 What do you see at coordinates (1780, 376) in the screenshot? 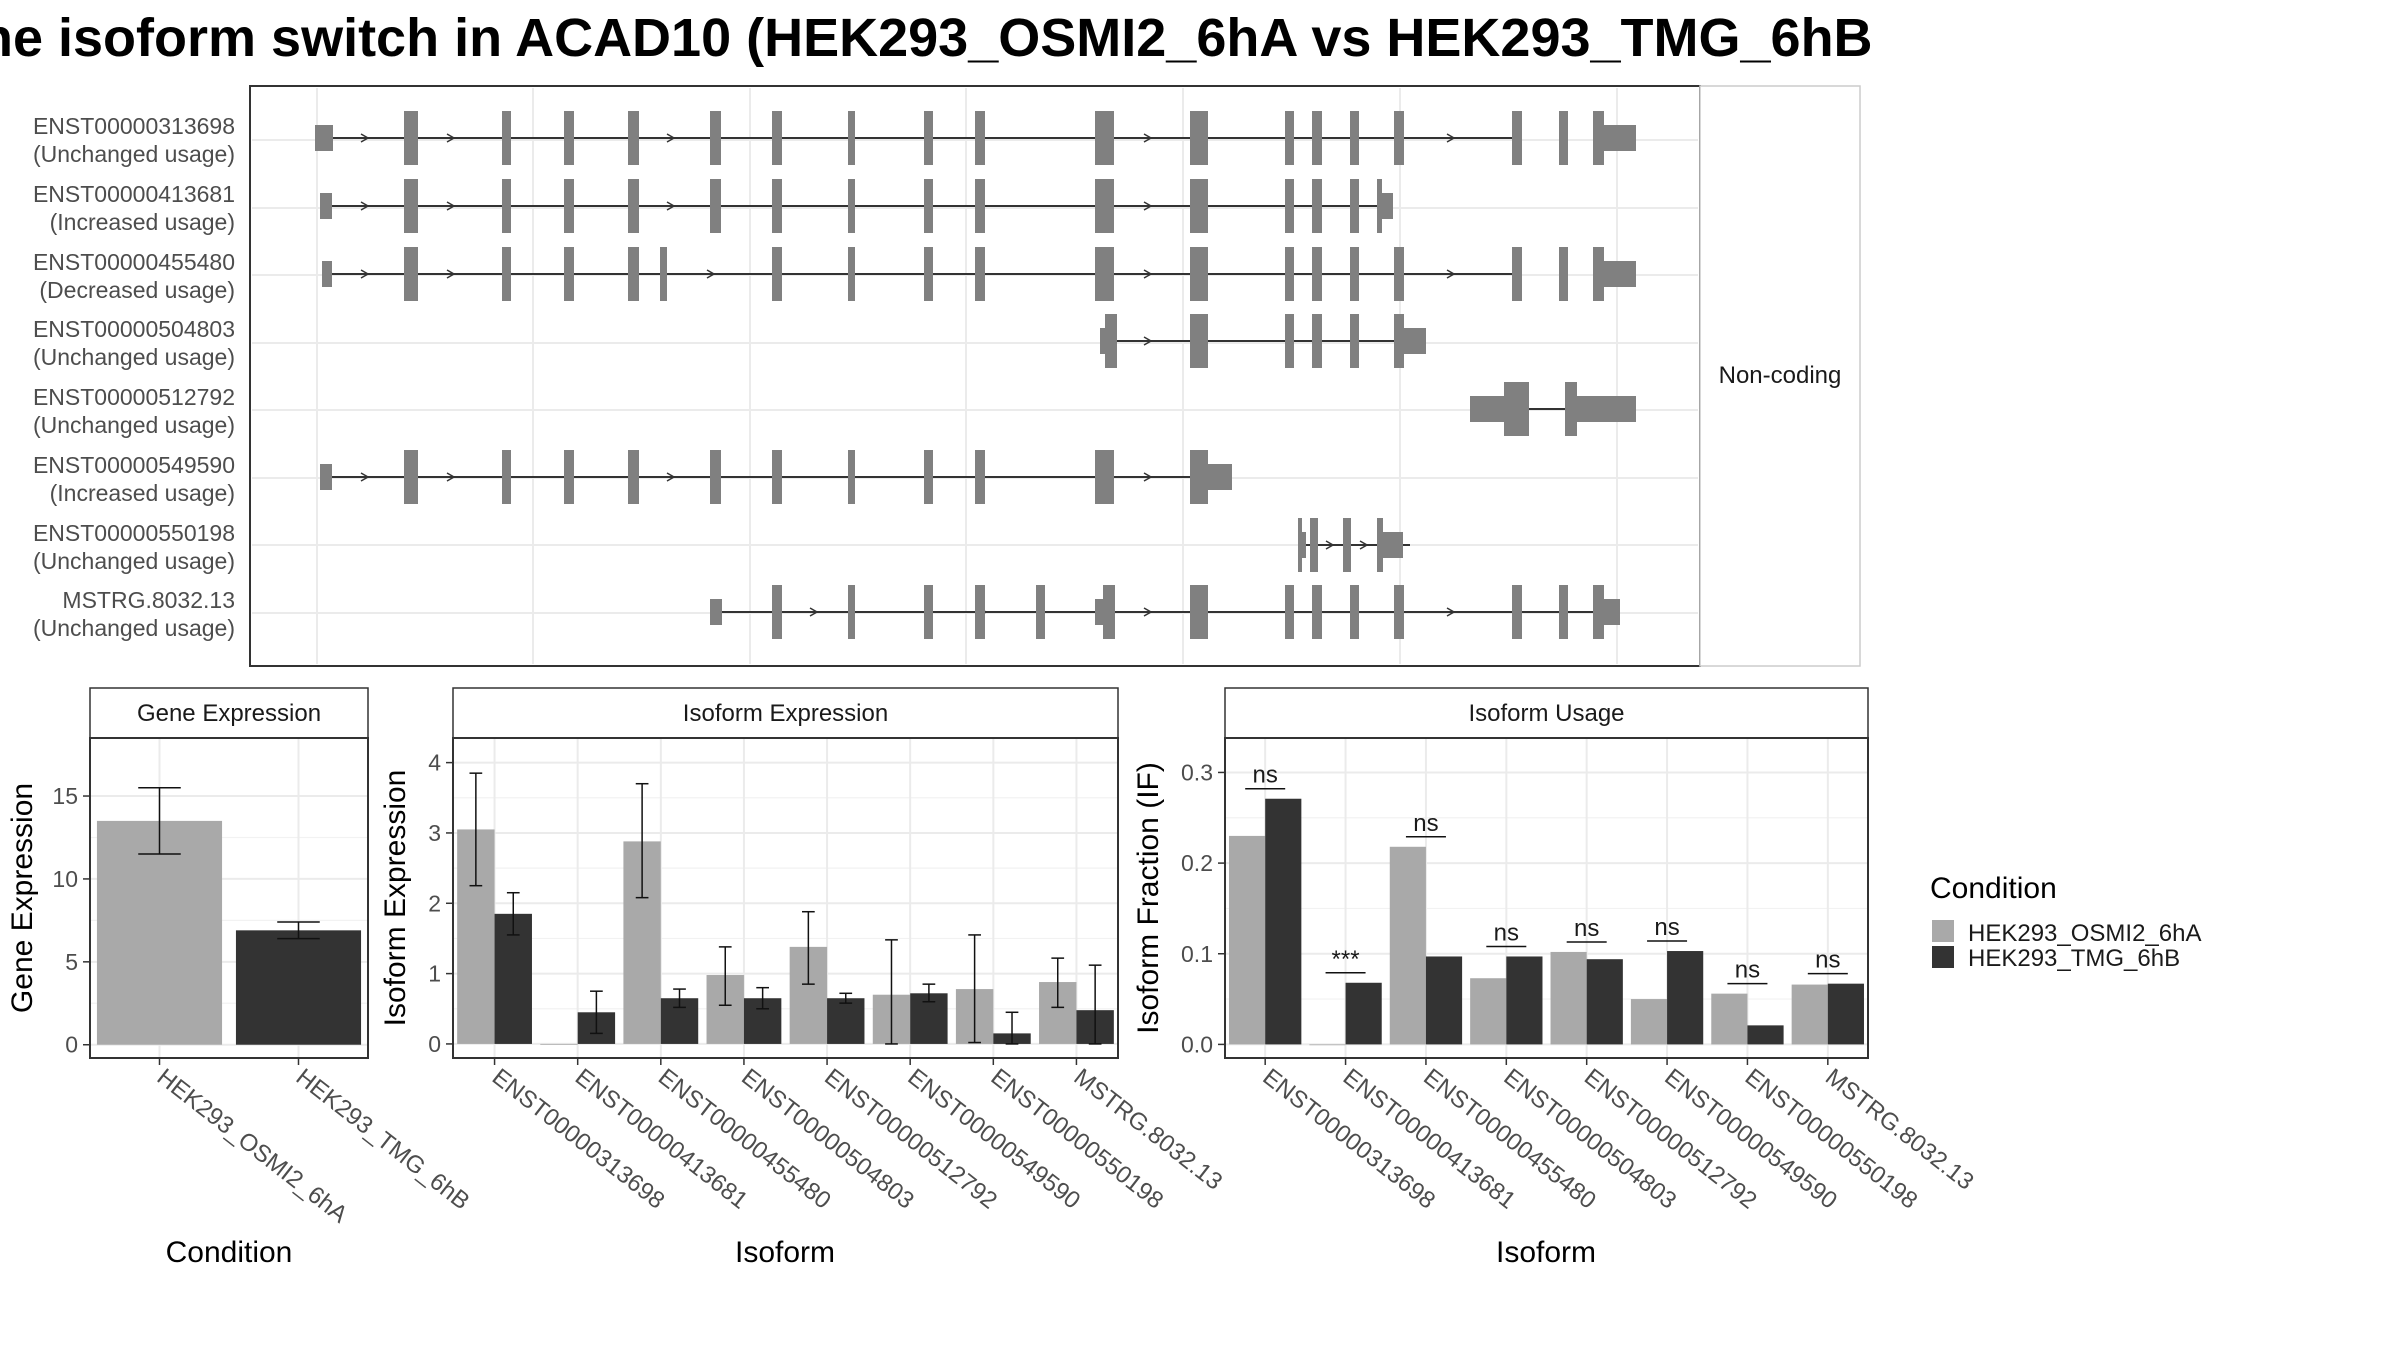
I see `structure-side-strip` at bounding box center [1780, 376].